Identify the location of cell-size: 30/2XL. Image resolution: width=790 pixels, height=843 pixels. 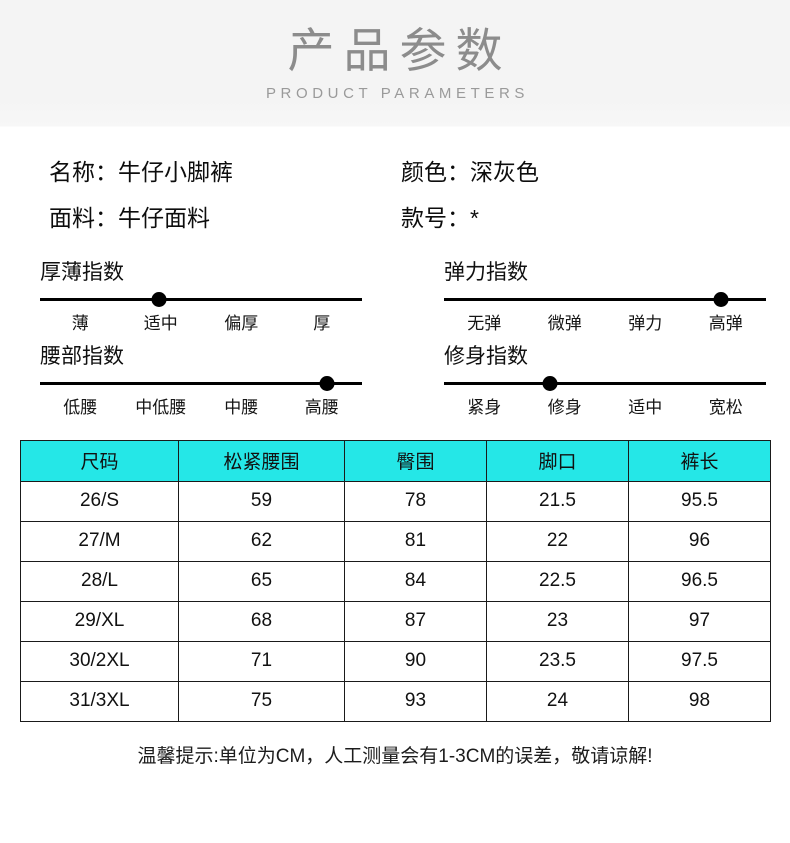
(99, 661).